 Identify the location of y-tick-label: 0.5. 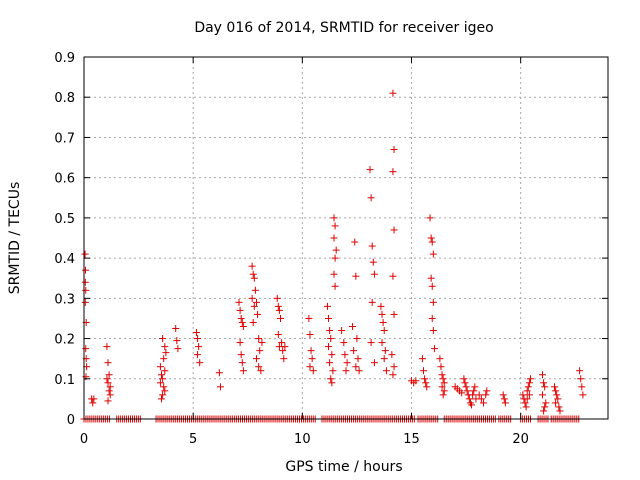
(64, 219).